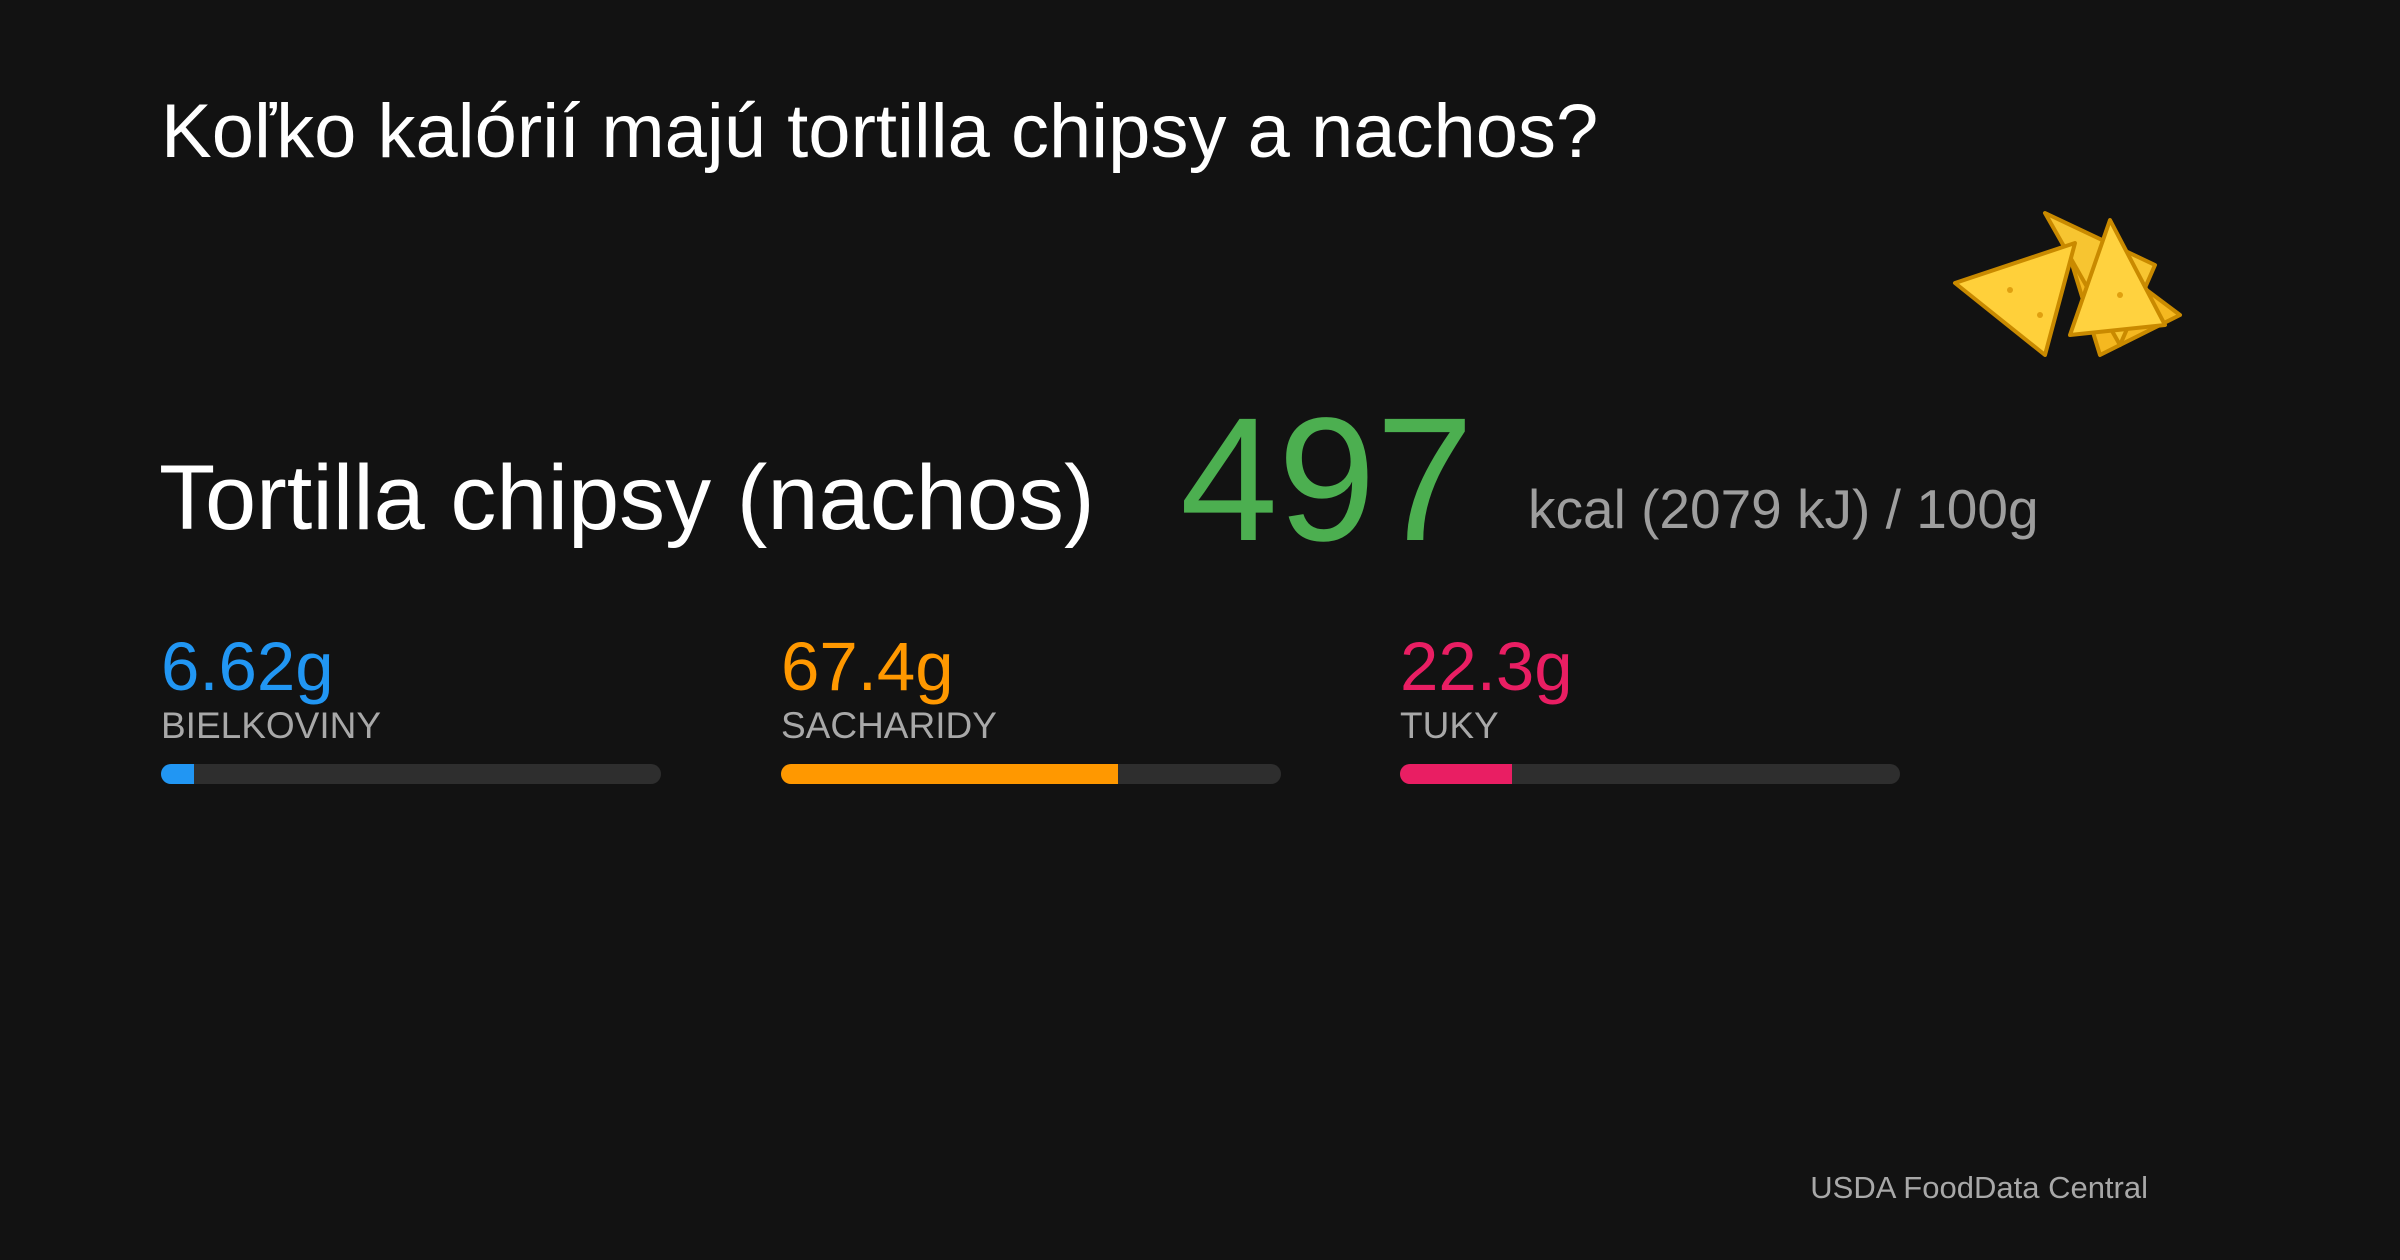 The image size is (2400, 1260). I want to click on nachos-icon, so click(2067, 284).